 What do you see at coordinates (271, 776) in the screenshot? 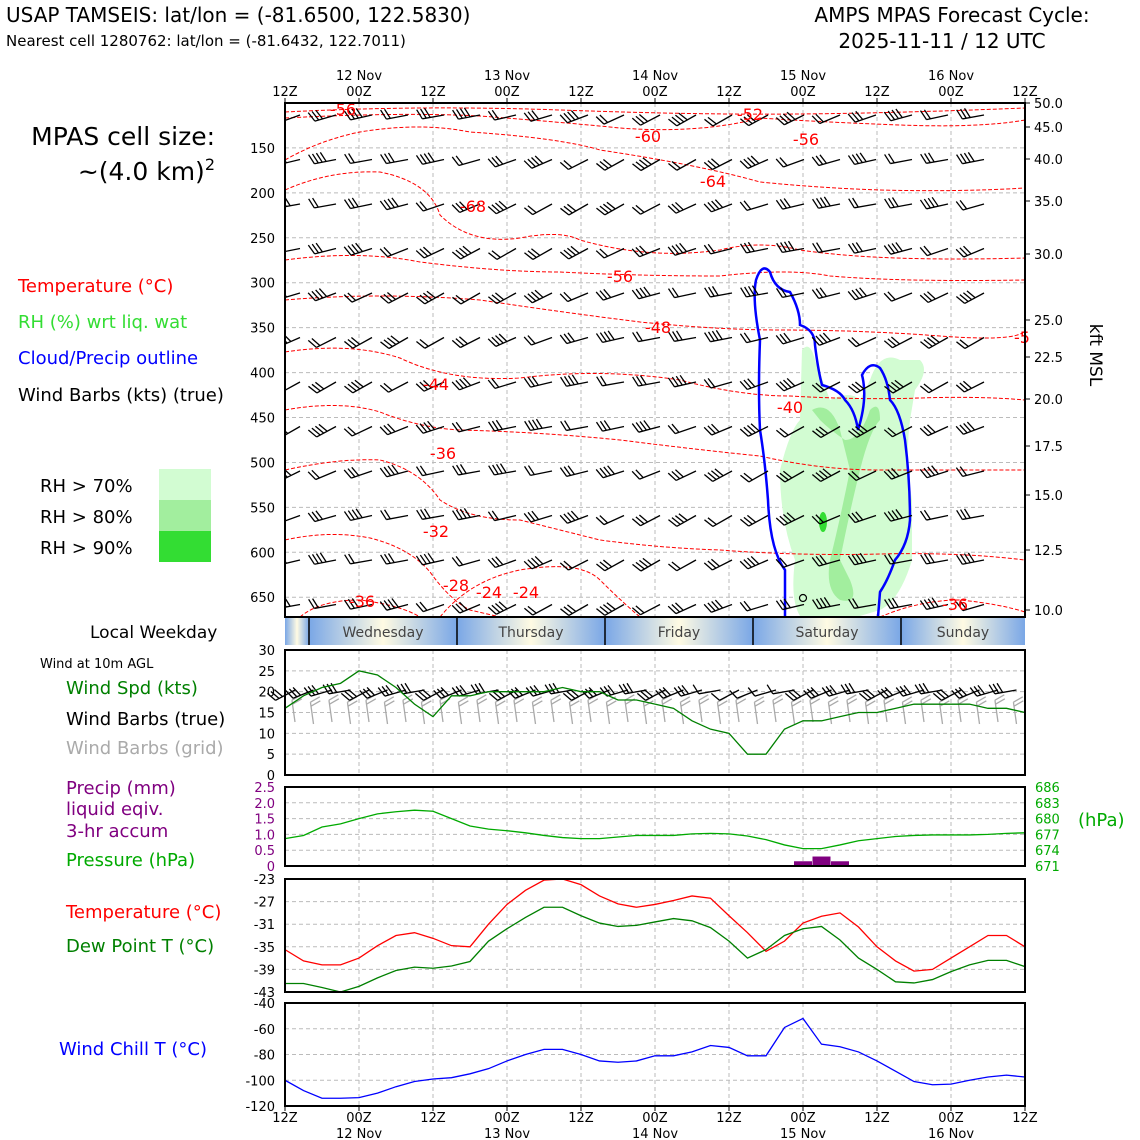
I see `panel-y-tick-label: 0` at bounding box center [271, 776].